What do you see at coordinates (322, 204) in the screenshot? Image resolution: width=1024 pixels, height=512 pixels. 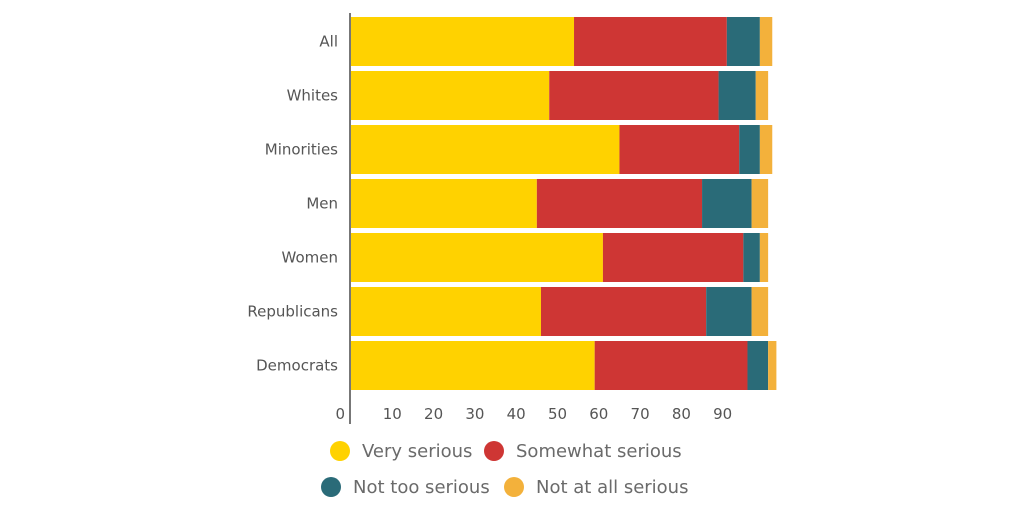 I see `category-label-men: Men` at bounding box center [322, 204].